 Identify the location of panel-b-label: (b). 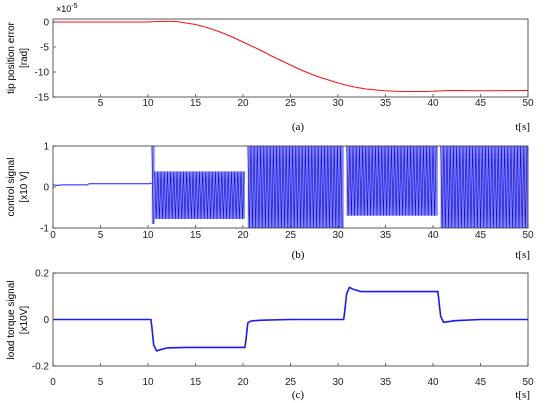
(298, 255).